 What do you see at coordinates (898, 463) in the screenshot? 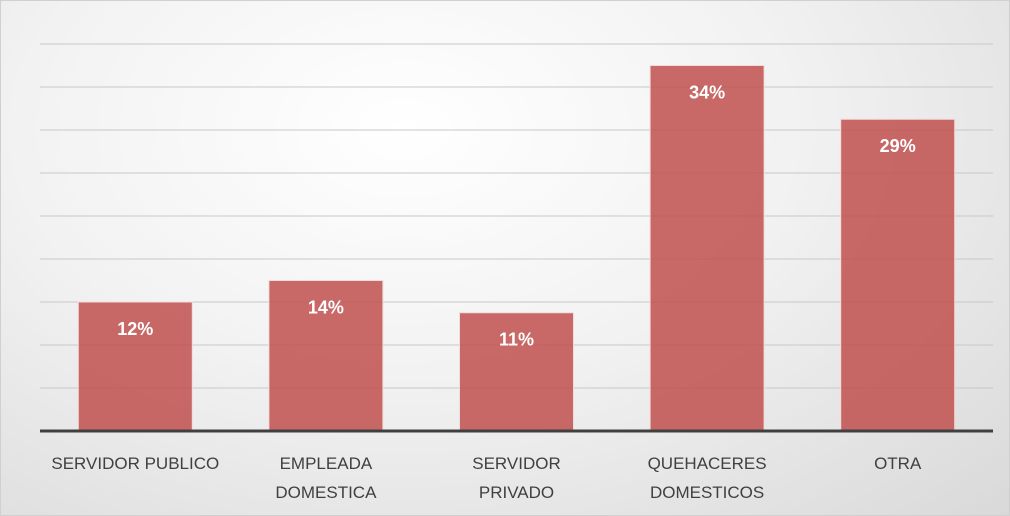
I see `x-tick-label: OTRA` at bounding box center [898, 463].